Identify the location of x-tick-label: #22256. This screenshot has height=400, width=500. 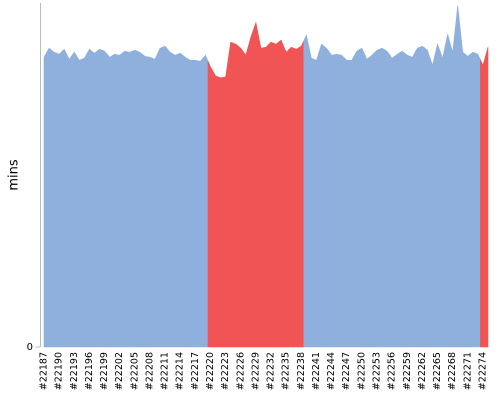
(392, 371).